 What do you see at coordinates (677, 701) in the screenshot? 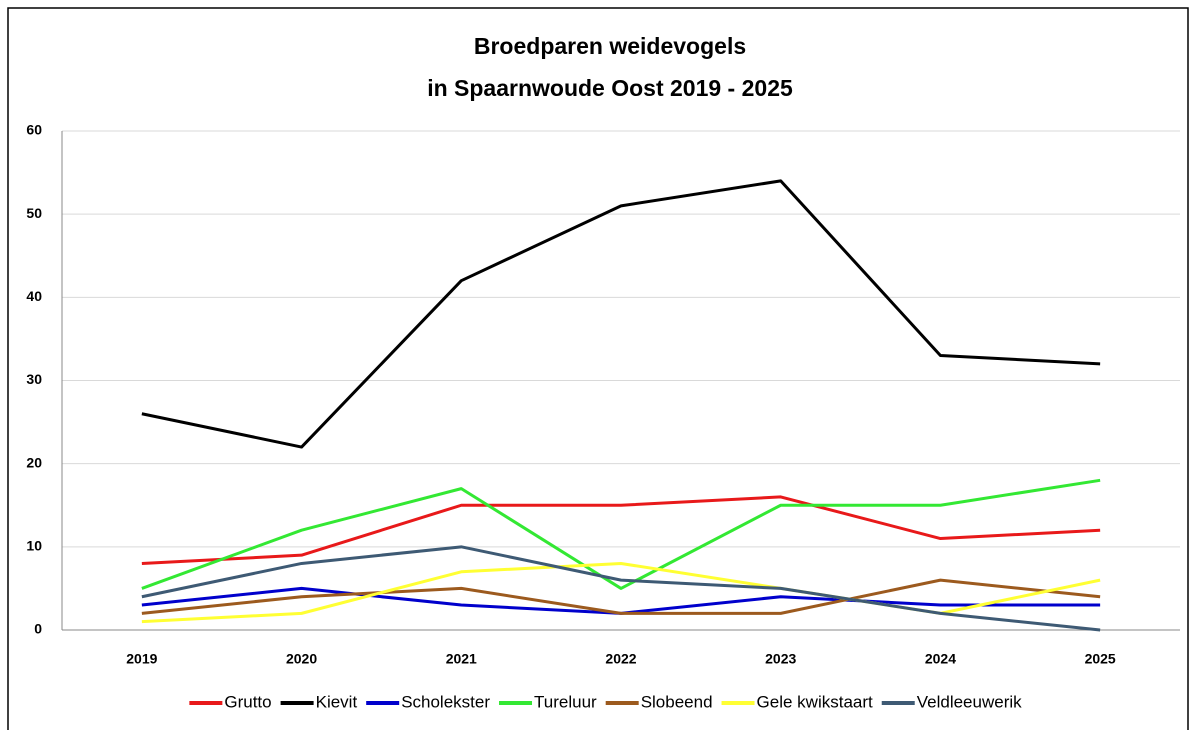
I see `legend-label: Slobeend` at bounding box center [677, 701].